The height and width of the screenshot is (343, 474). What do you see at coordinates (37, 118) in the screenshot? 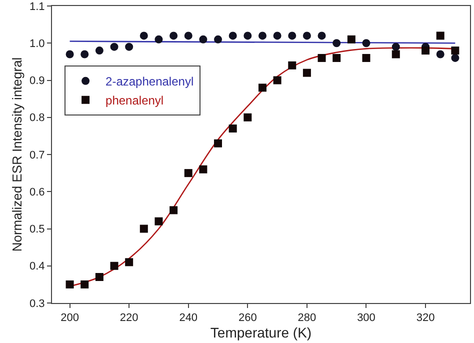
I see `y-tick-label: 0.8` at bounding box center [37, 118].